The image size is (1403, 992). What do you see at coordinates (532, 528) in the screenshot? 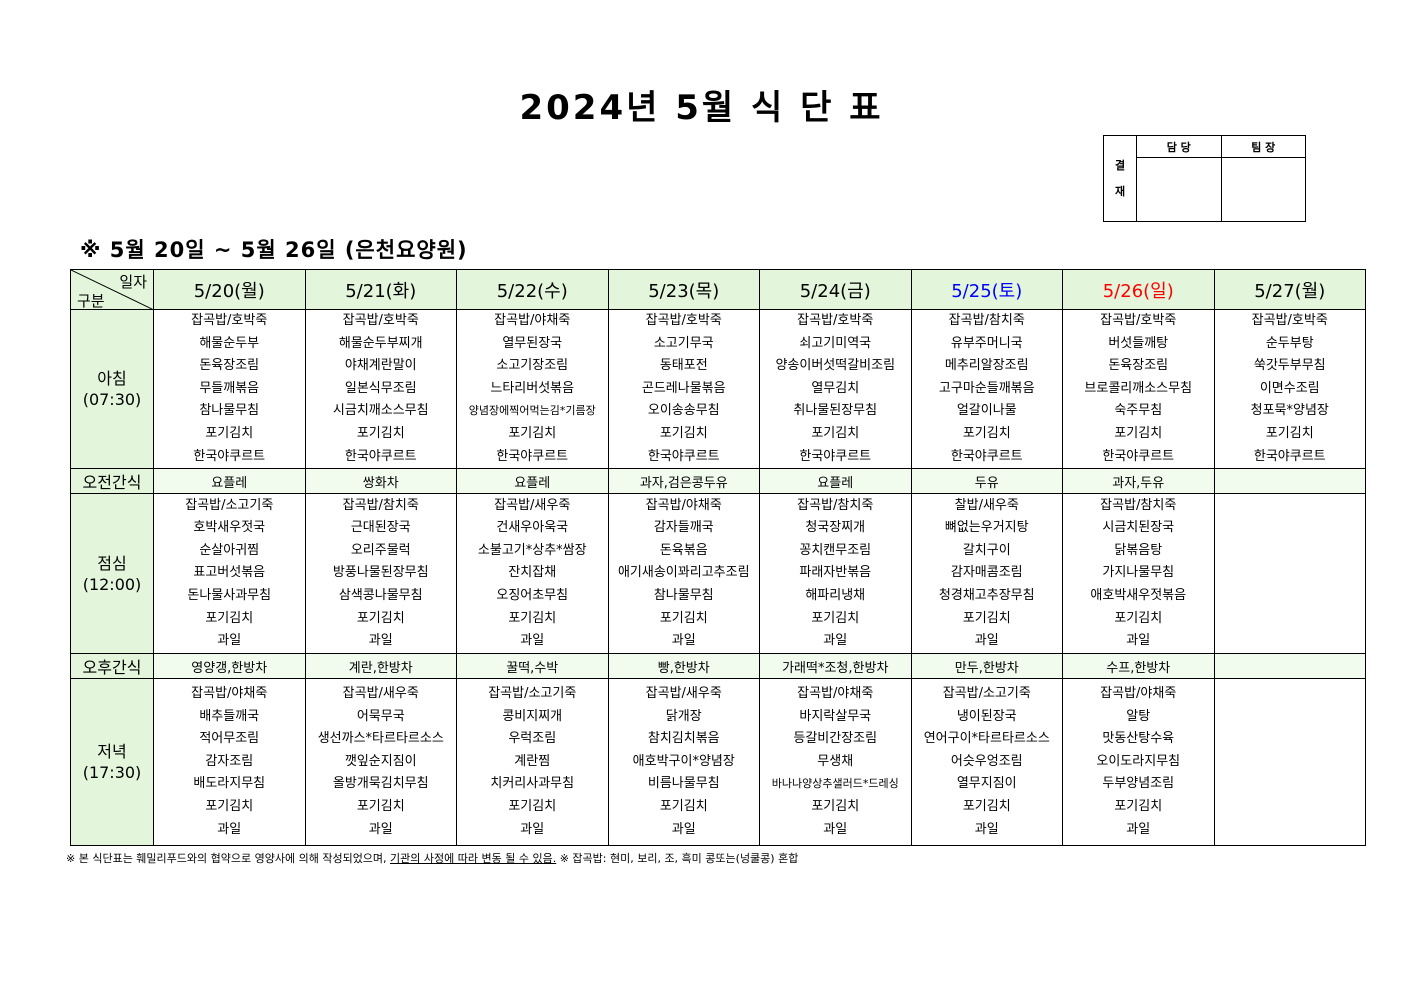
I see `menu-item: 건새우아욱국` at bounding box center [532, 528].